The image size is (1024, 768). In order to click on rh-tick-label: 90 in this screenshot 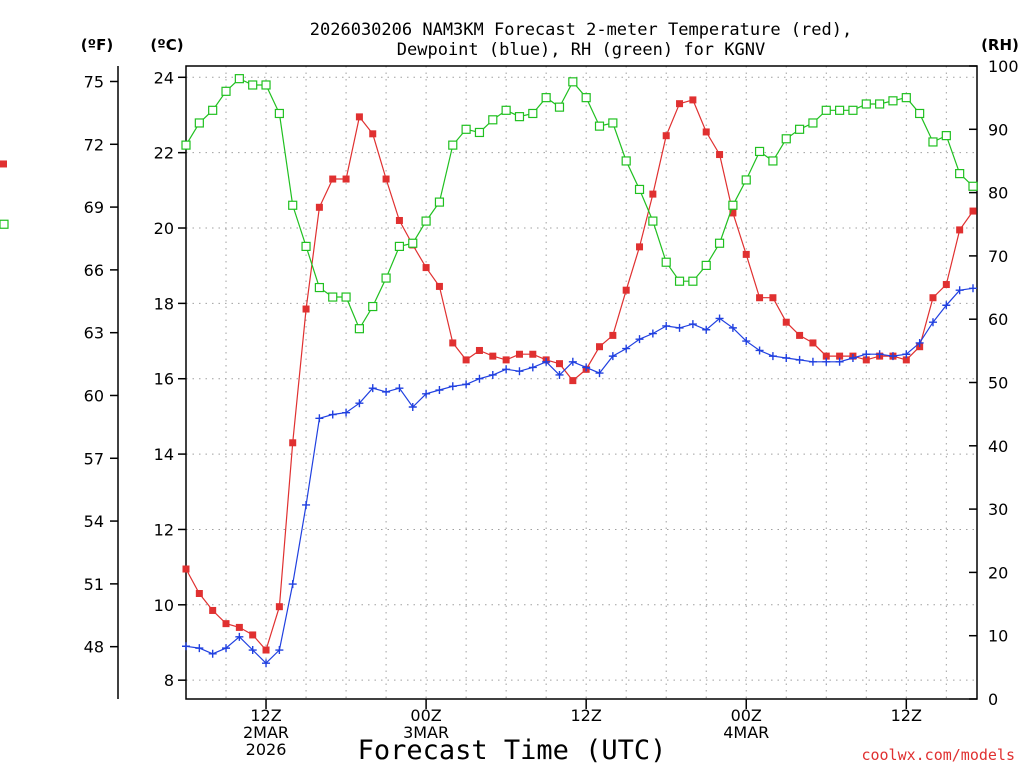, I will do `click(998, 129)`.